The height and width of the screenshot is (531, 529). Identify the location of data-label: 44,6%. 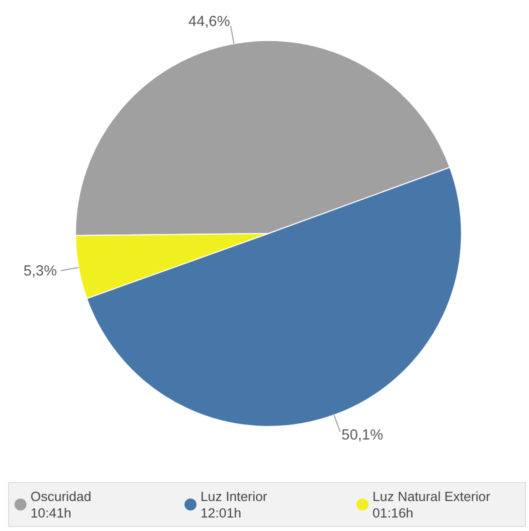
(209, 22).